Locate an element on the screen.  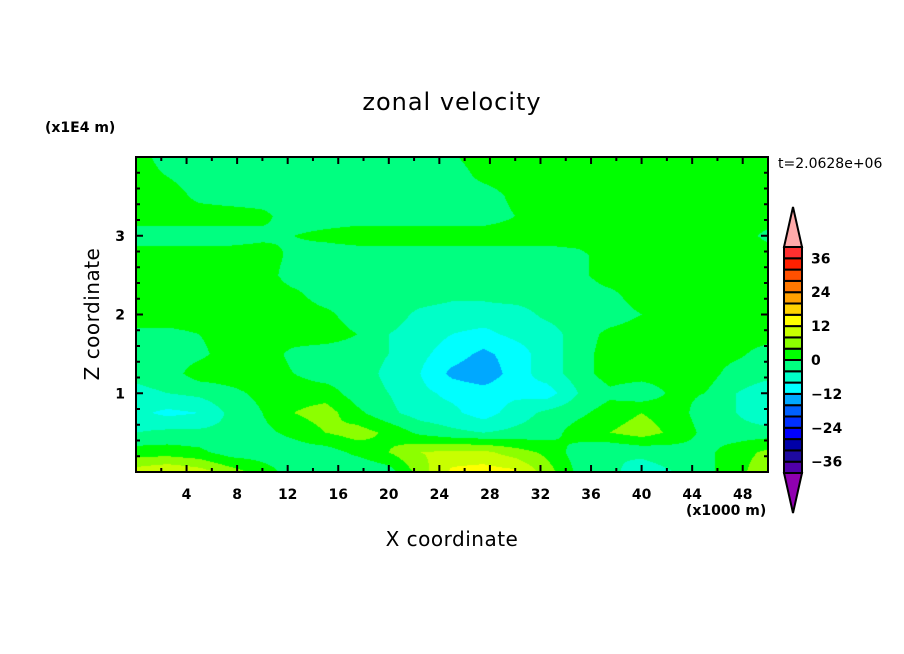
x-tick-label: 48 is located at coordinates (742, 495).